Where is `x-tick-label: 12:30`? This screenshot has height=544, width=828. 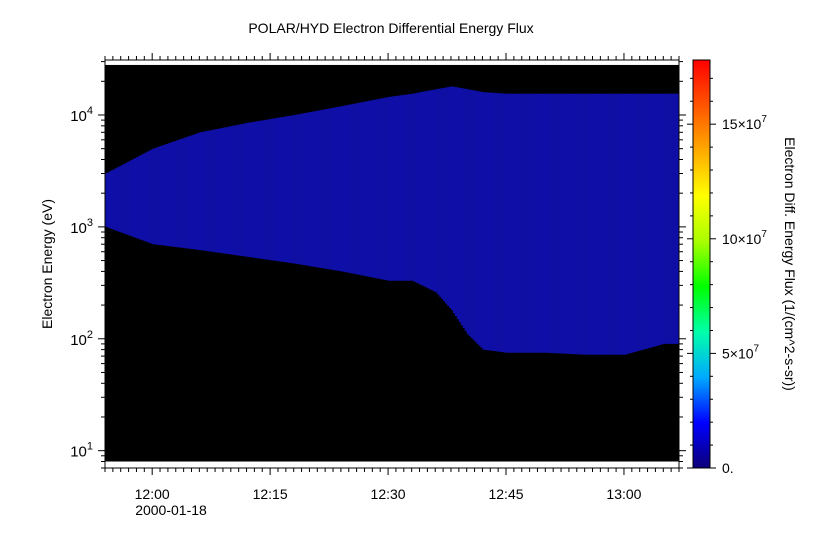 x-tick-label: 12:30 is located at coordinates (388, 494).